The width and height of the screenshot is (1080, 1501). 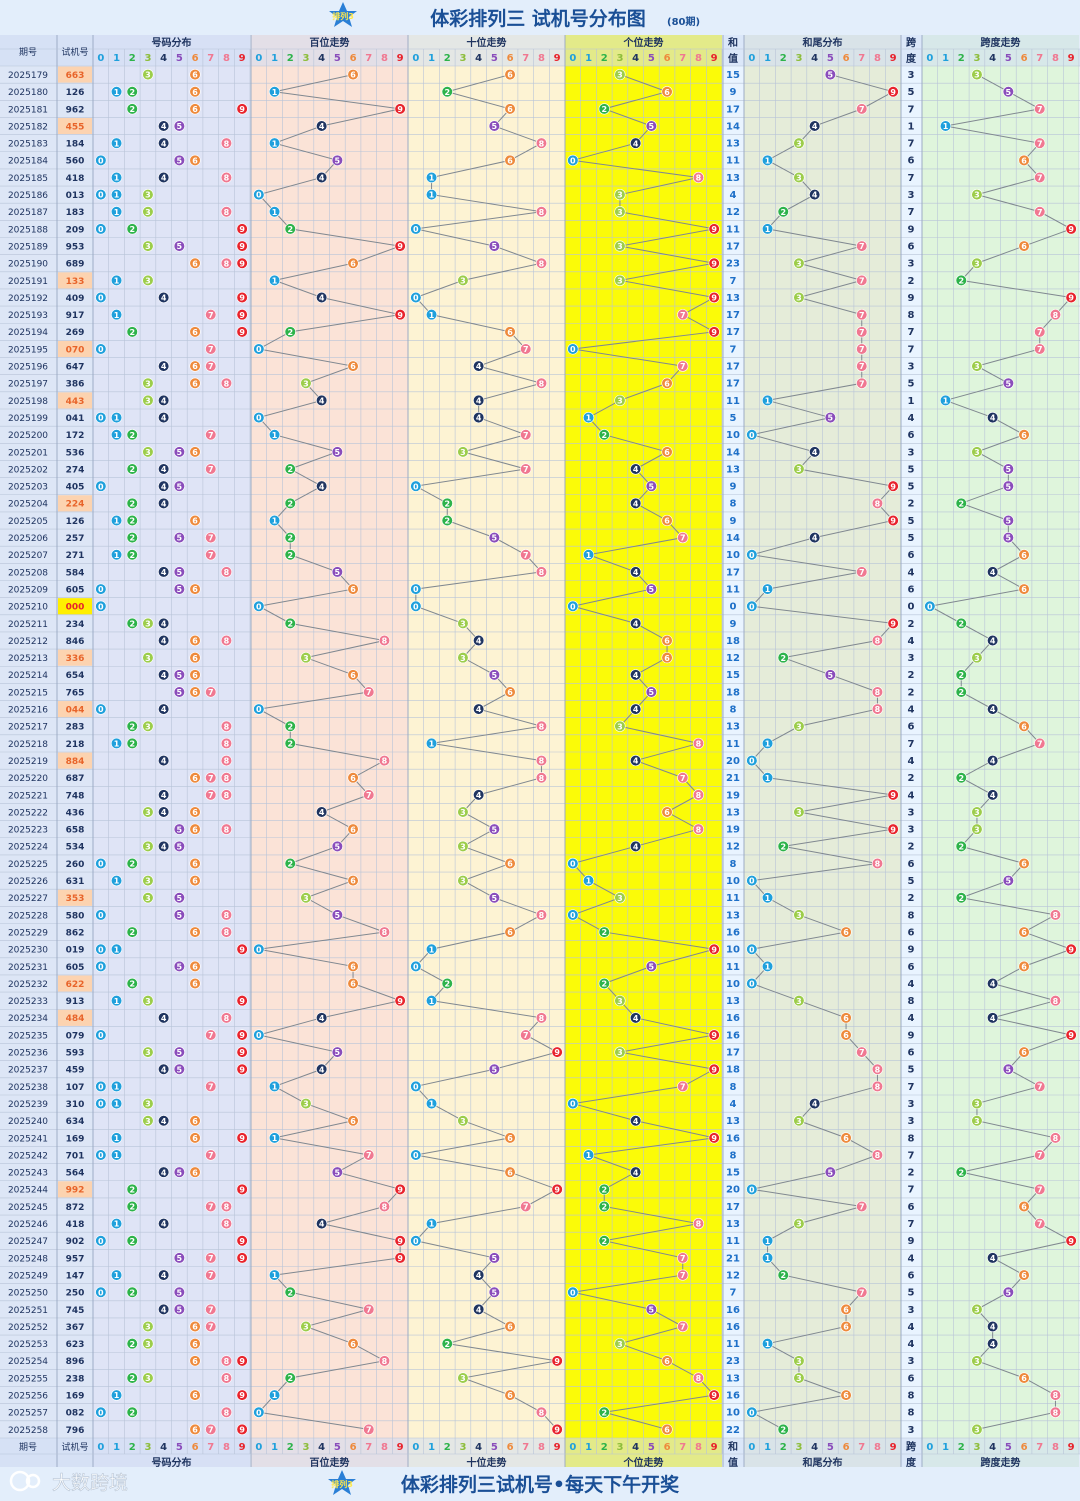 What do you see at coordinates (494, 58) in the screenshot?
I see `digit-header: 5` at bounding box center [494, 58].